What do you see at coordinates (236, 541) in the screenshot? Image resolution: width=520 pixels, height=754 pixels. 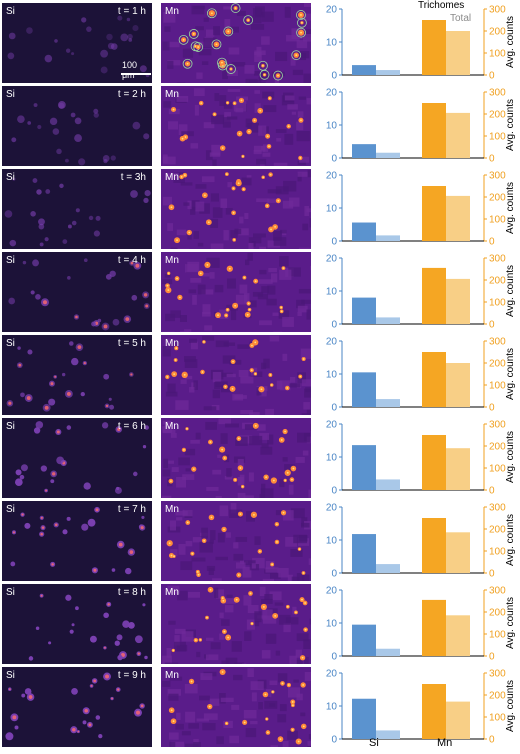 I see `mn-map-image: Mn` at bounding box center [236, 541].